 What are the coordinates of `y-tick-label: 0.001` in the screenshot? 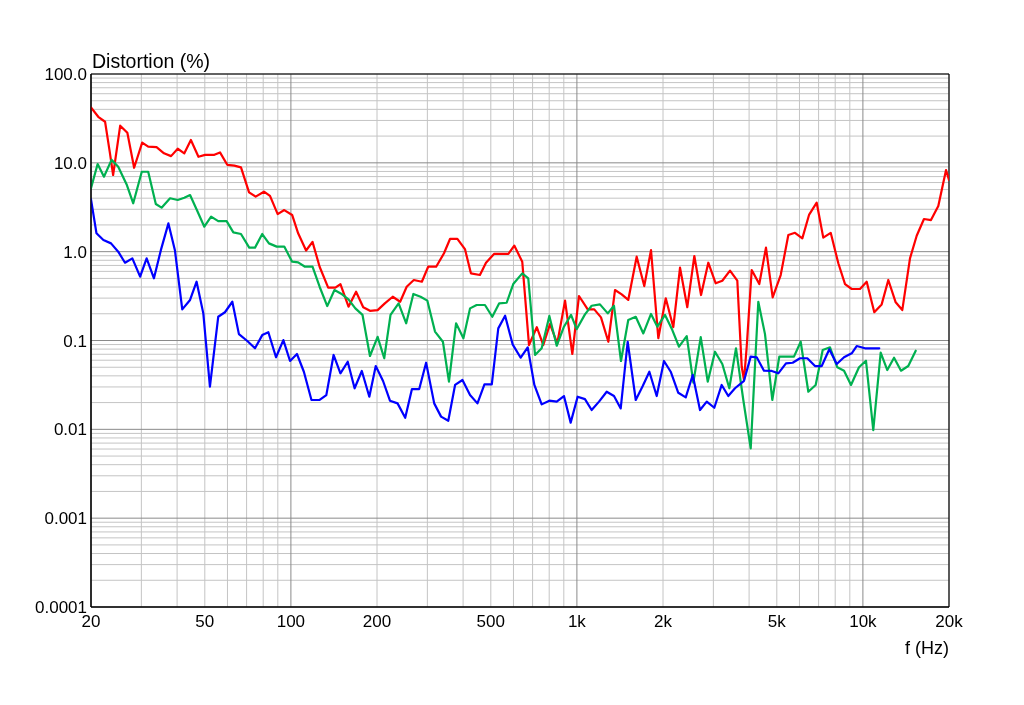 It's located at (65, 519).